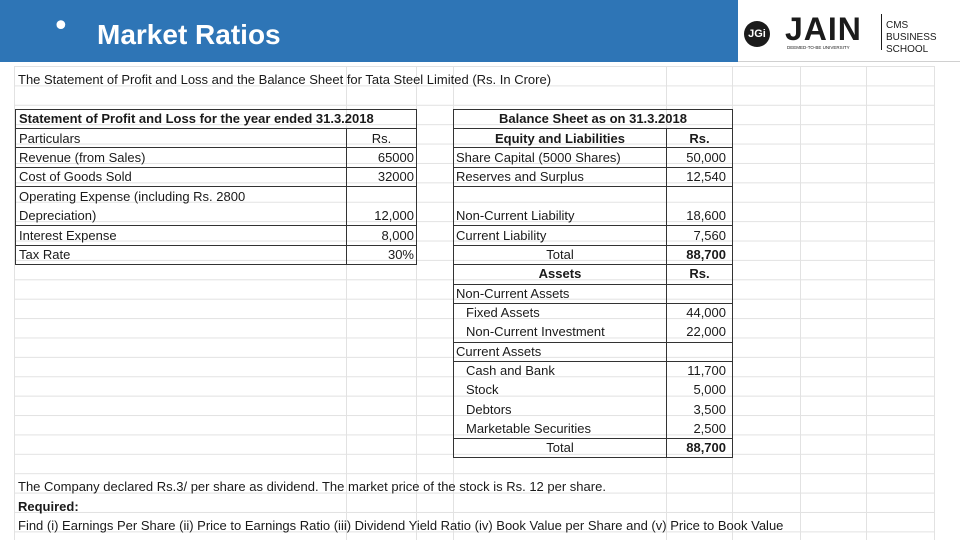 This screenshot has width=960, height=540. Describe the element at coordinates (709, 235) in the screenshot. I see `bs-liability-value: 7,560` at that location.